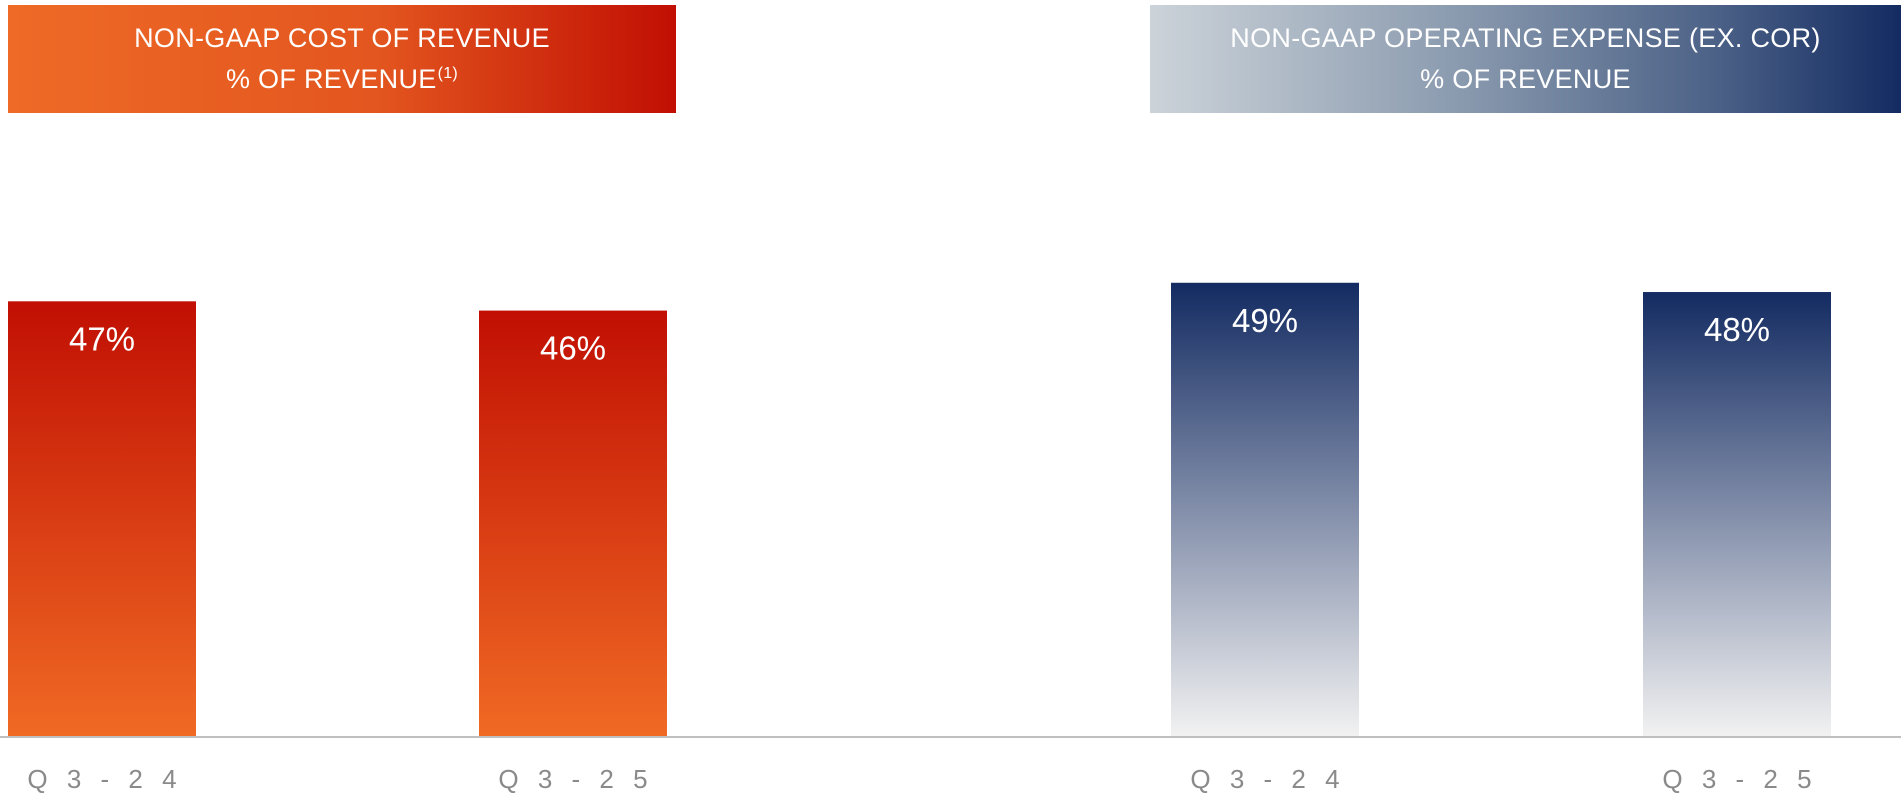 This screenshot has width=1901, height=795. What do you see at coordinates (102, 338) in the screenshot?
I see `data-label-chart1-q3-24: 47%` at bounding box center [102, 338].